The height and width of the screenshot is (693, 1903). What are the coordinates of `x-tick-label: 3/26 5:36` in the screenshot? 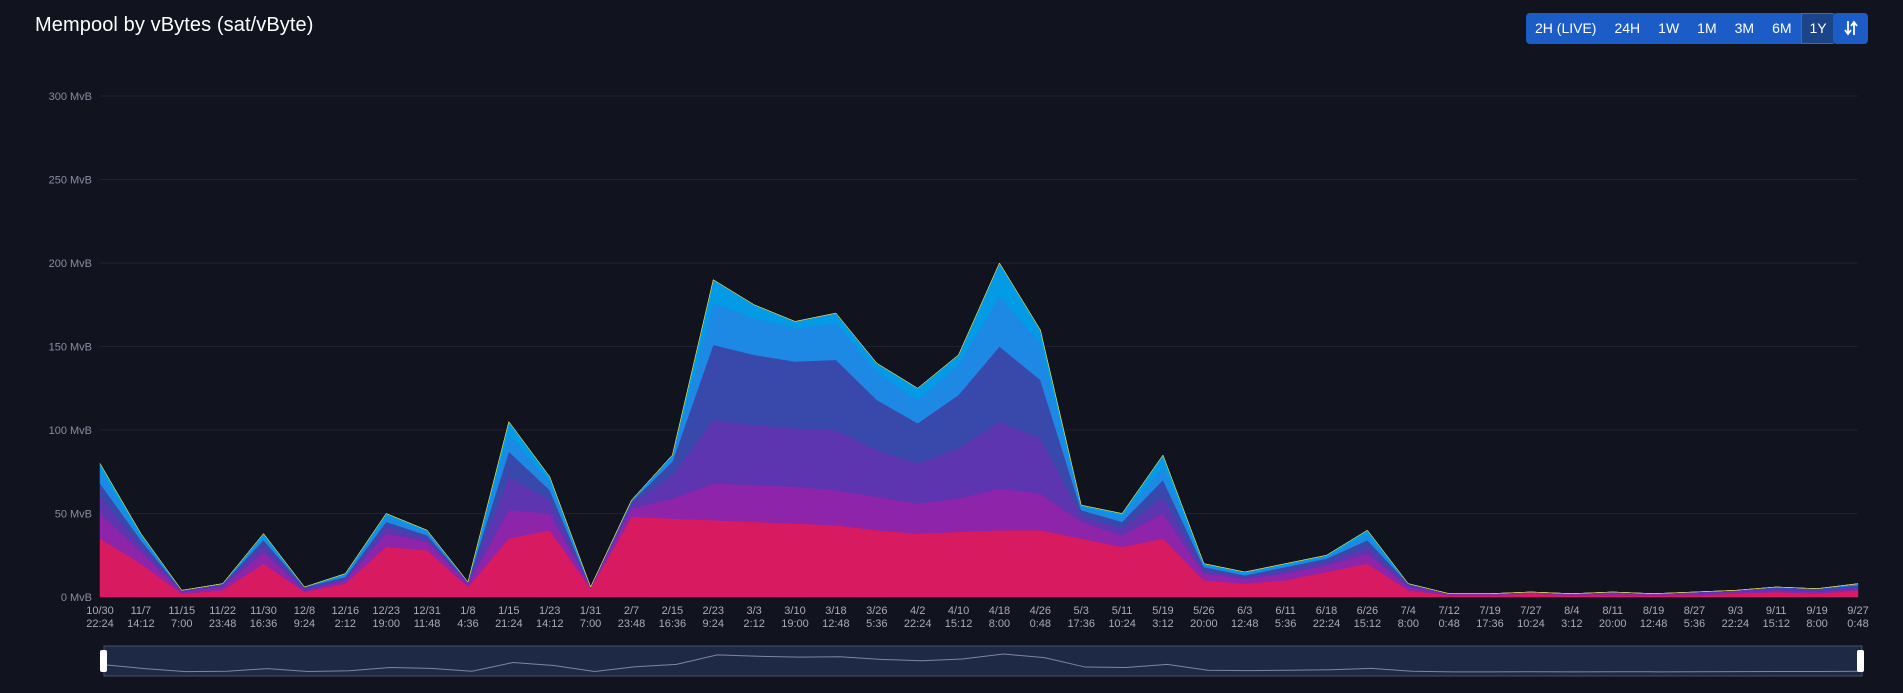 It's located at (876, 617).